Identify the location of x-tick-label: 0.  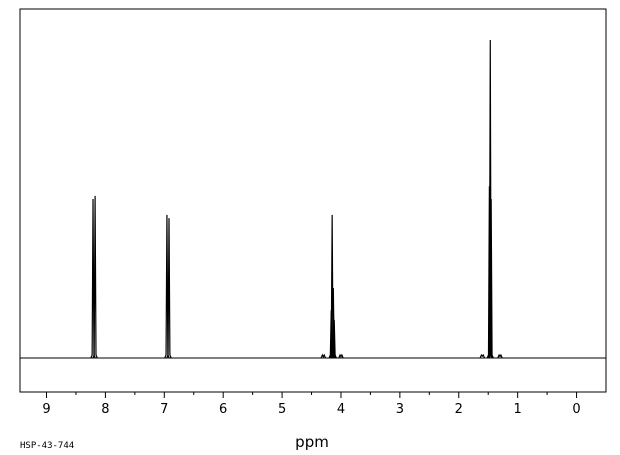
(576, 409).